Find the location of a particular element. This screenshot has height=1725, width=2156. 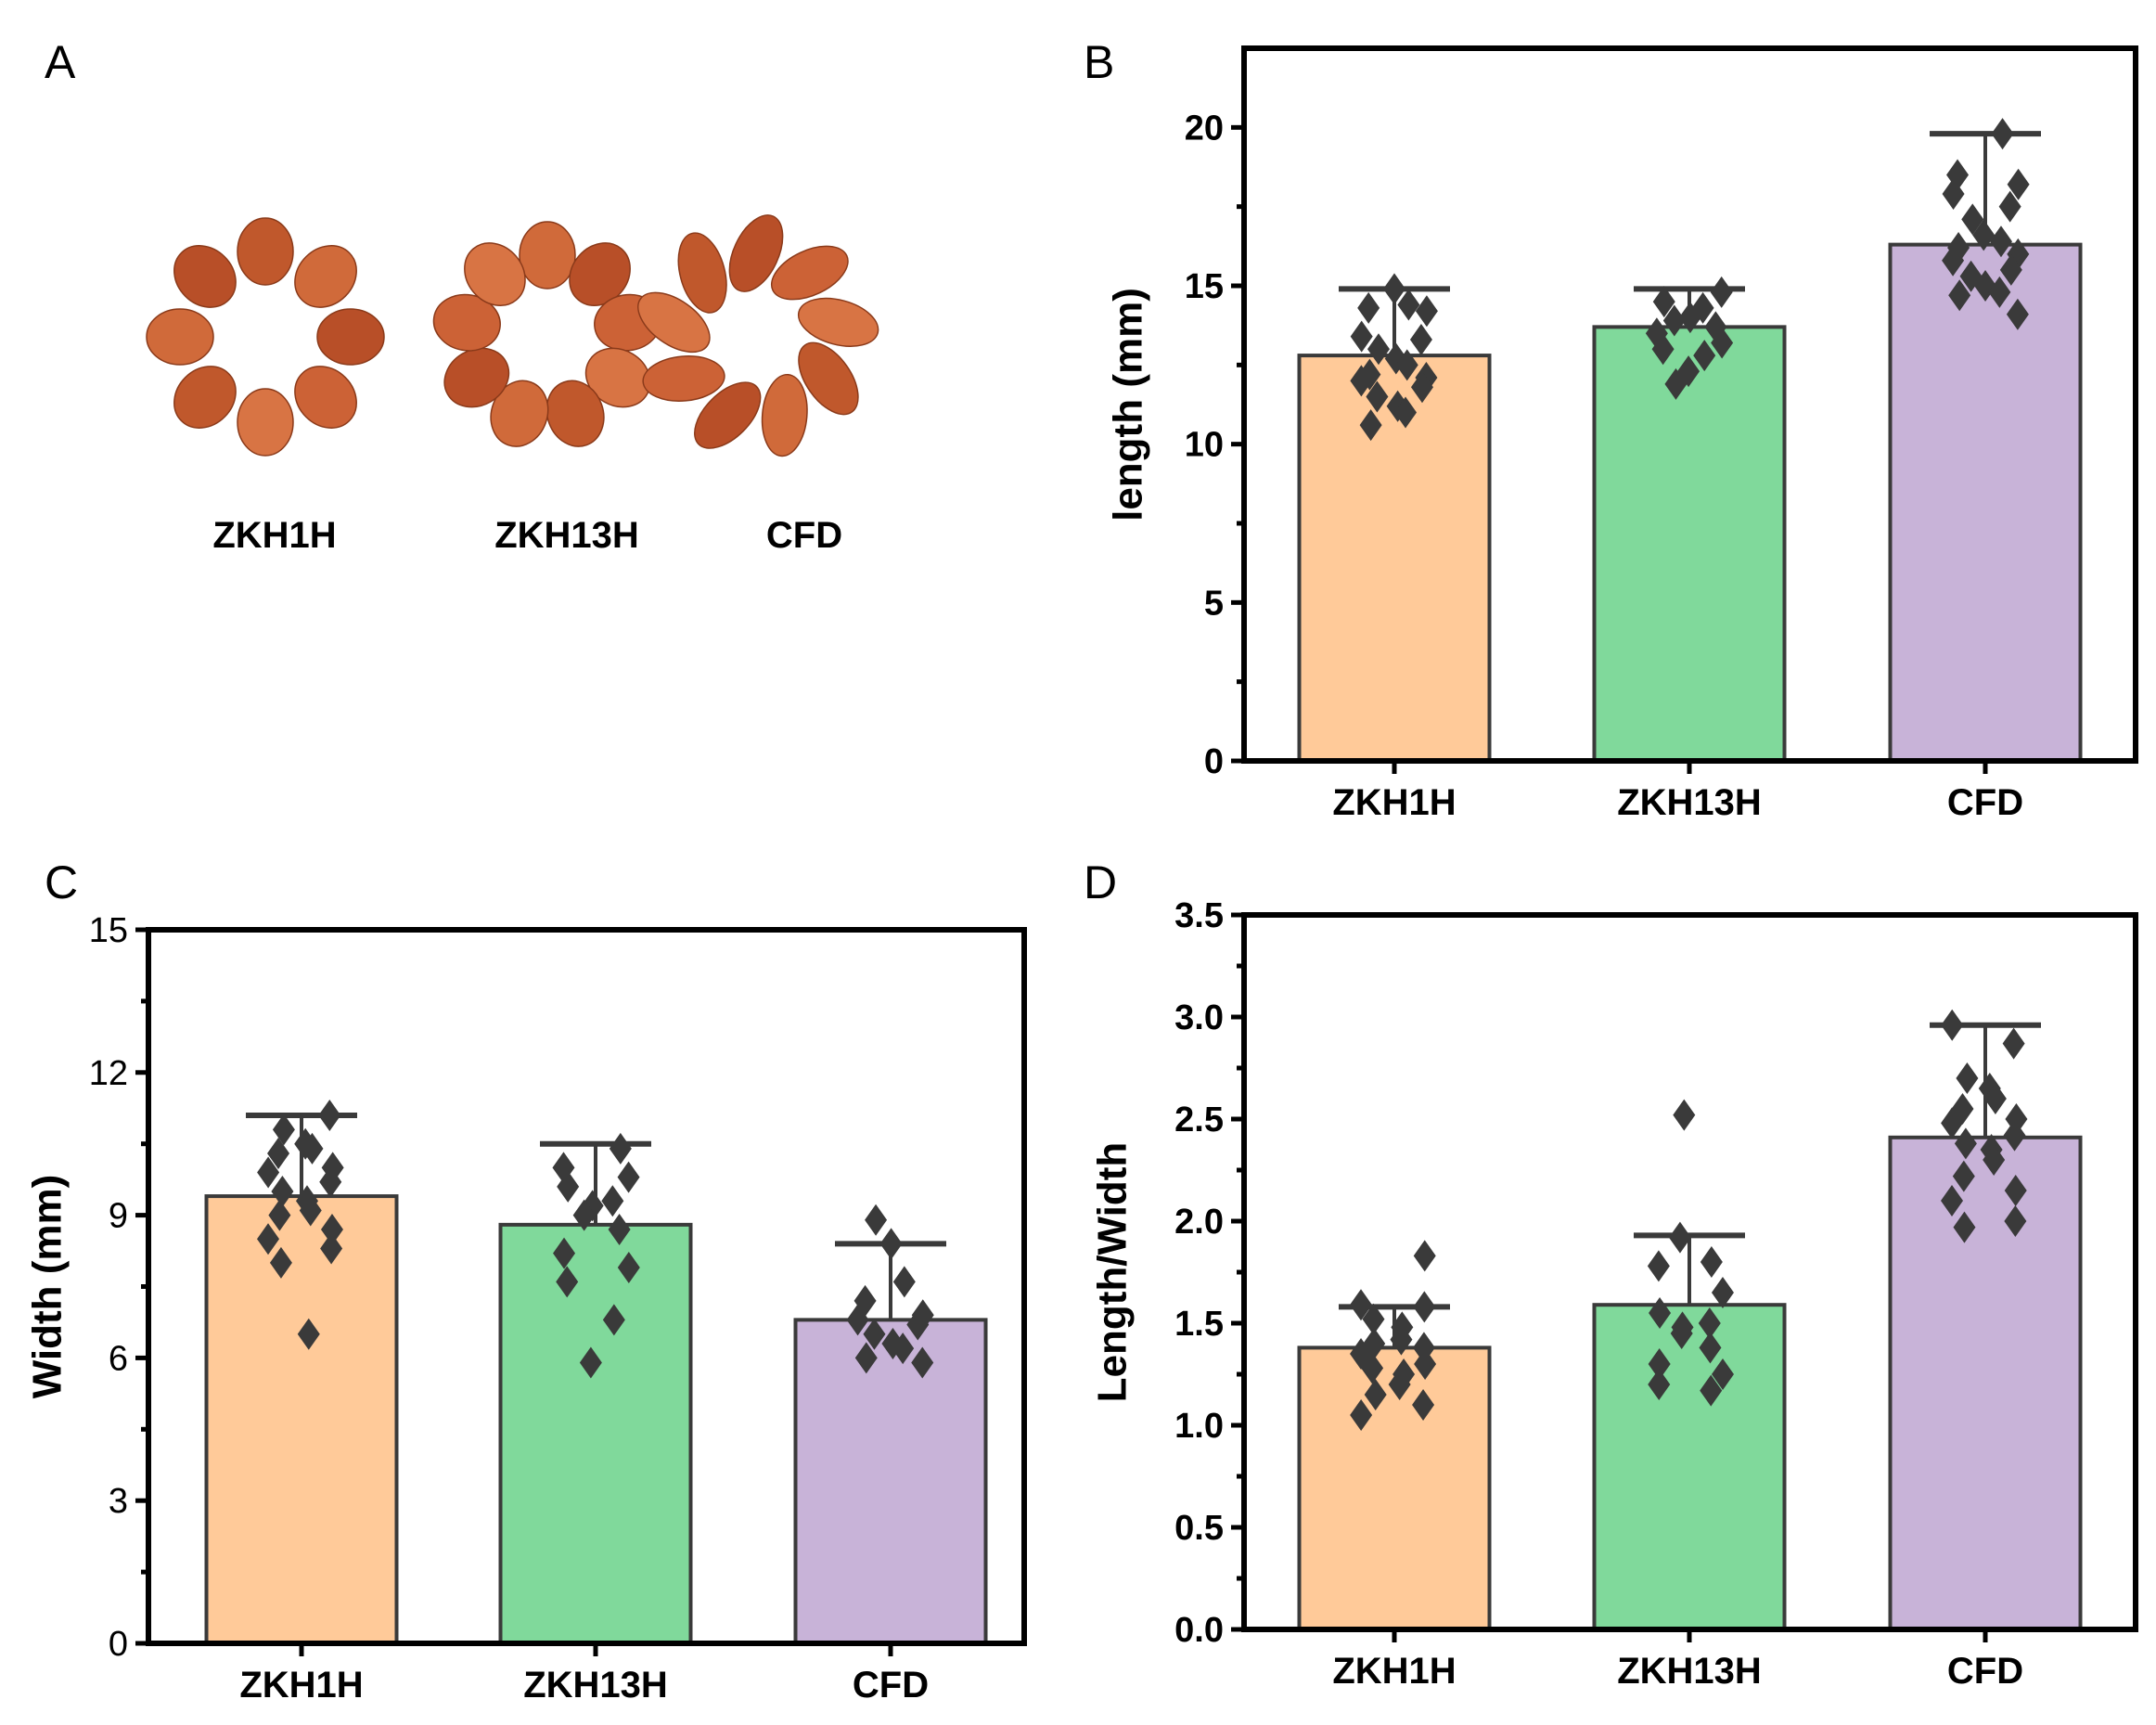

y-tick-label: 3.0 is located at coordinates (1199, 1017).